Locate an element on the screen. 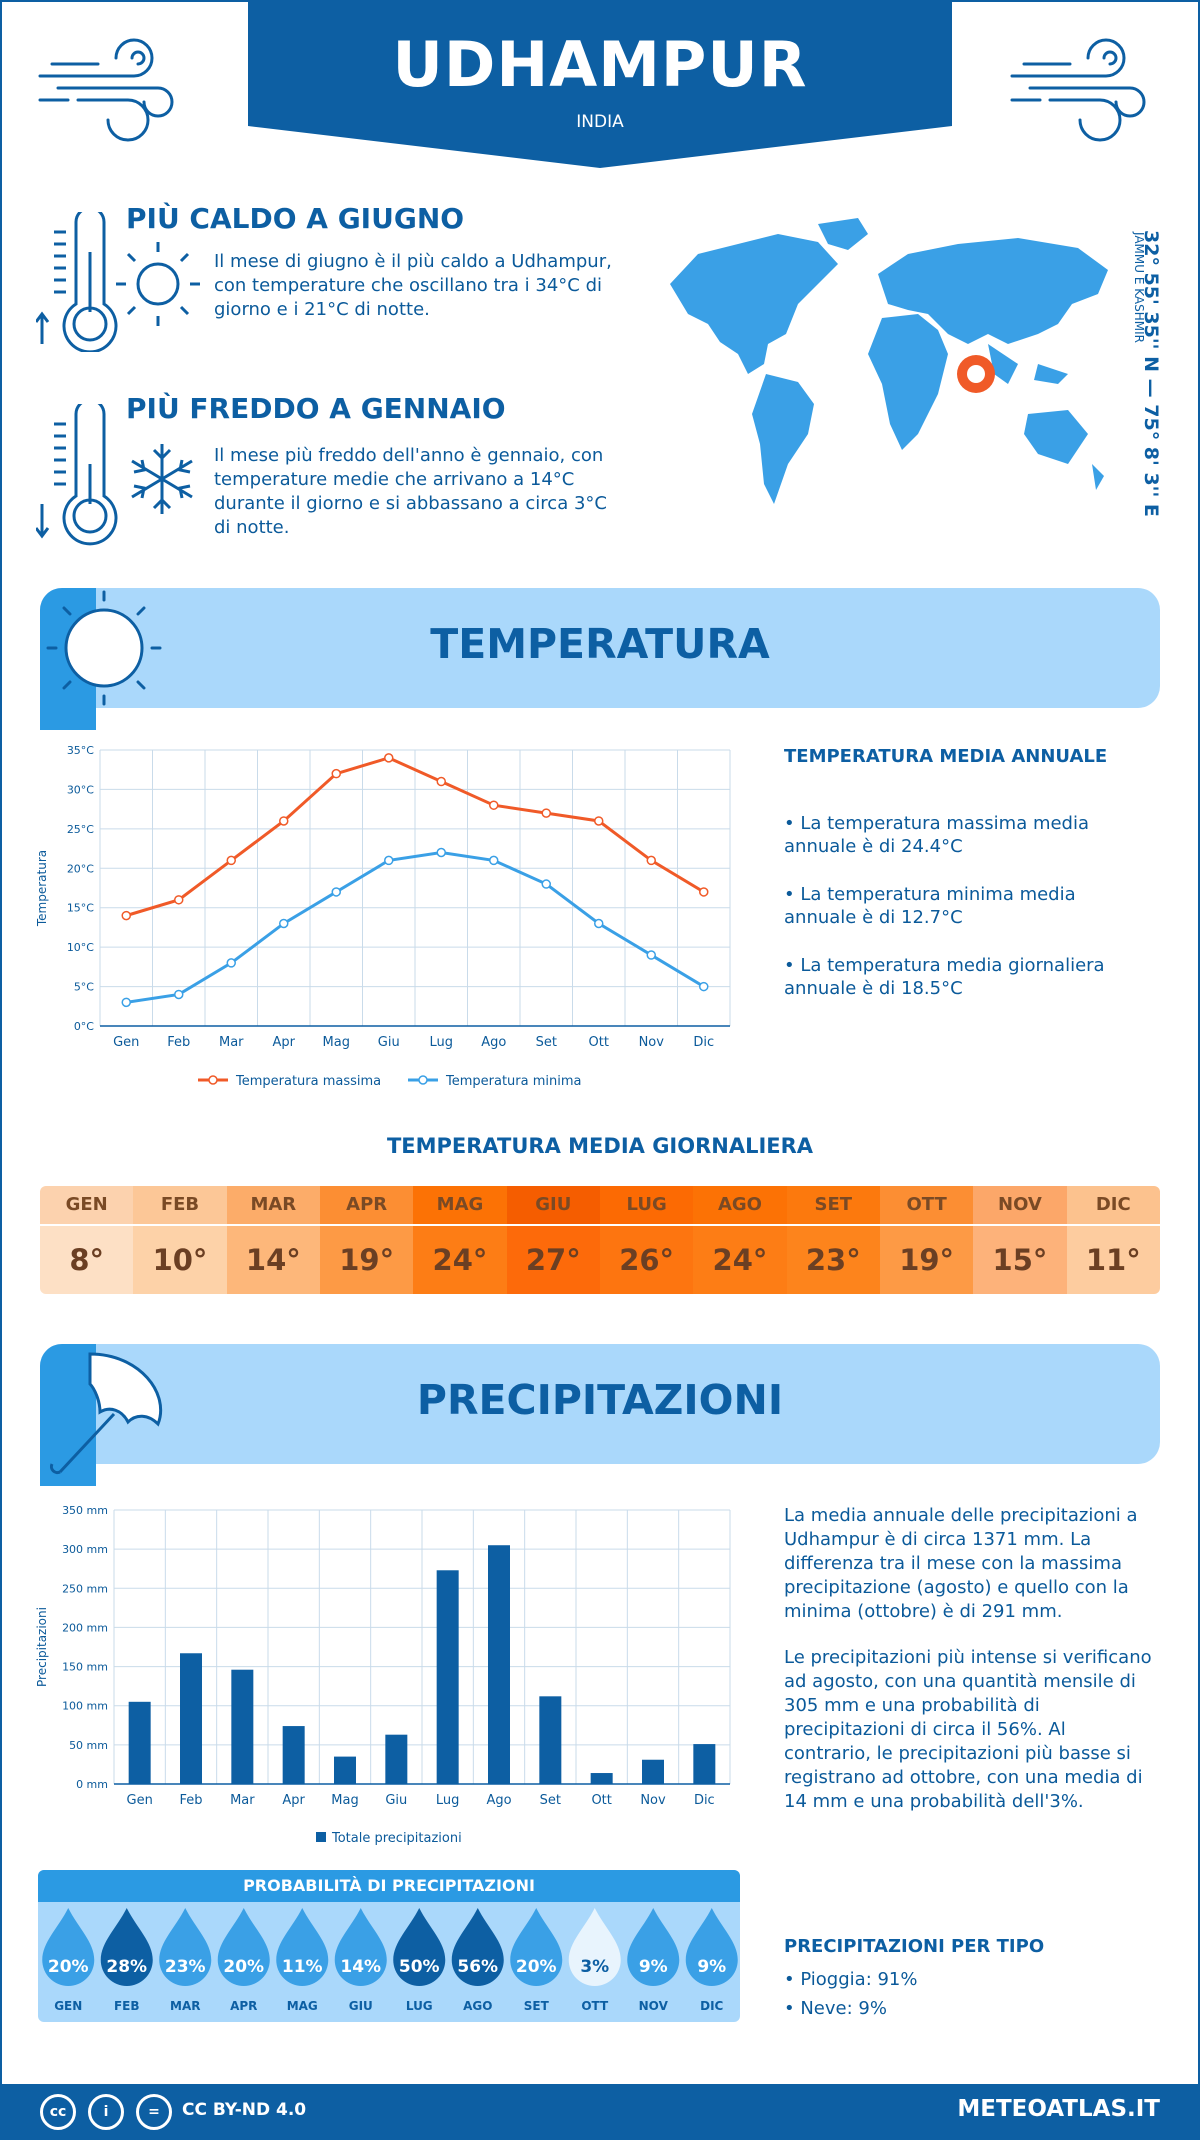 This screenshot has height=2140, width=1200. y-tick-label: 350 mm is located at coordinates (85, 1510).